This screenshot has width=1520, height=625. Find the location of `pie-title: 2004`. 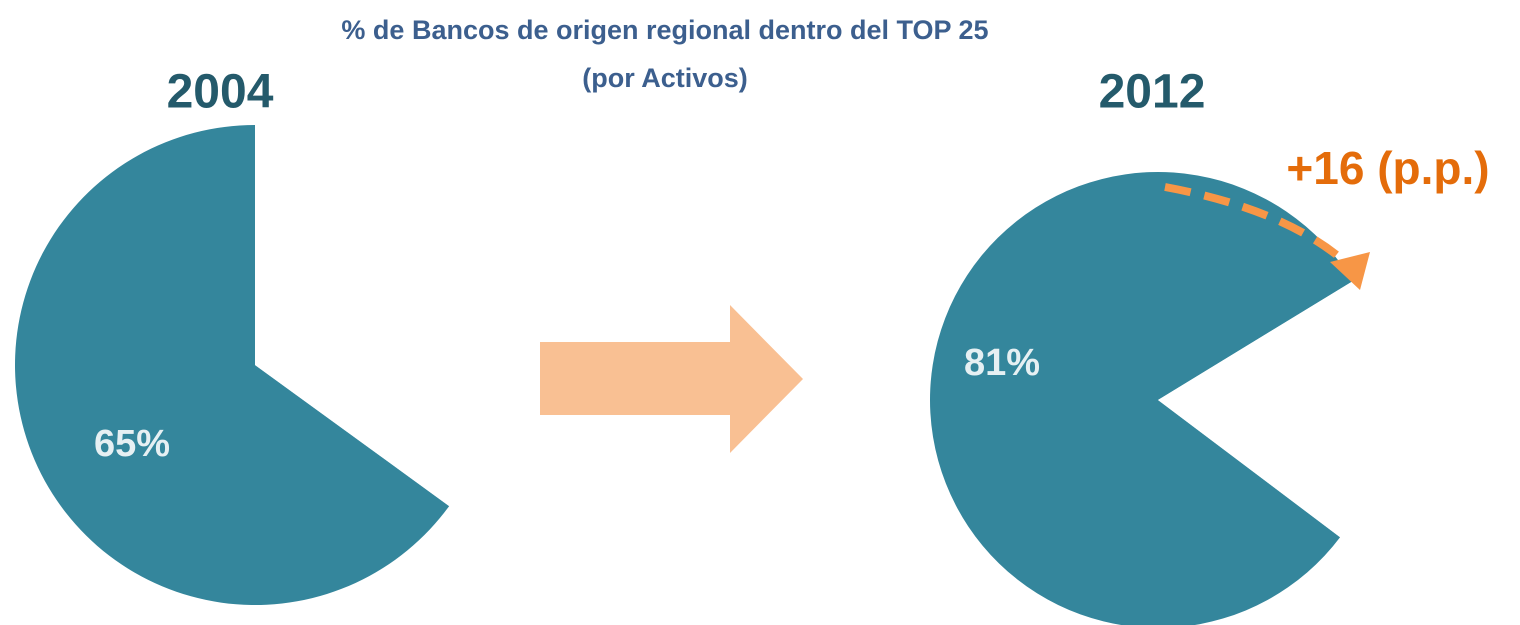

pie-title: 2004 is located at coordinates (220, 92).